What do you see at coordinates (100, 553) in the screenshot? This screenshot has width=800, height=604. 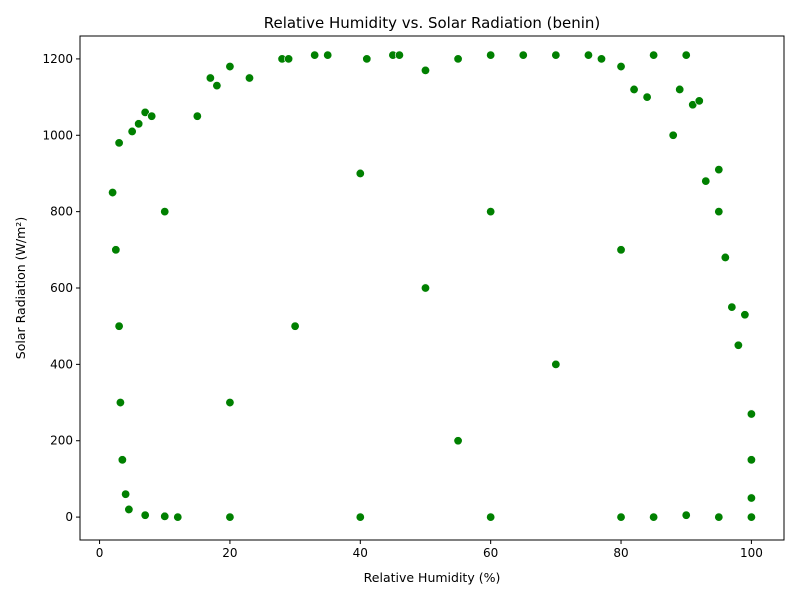 I see `x-tick-label: 0` at bounding box center [100, 553].